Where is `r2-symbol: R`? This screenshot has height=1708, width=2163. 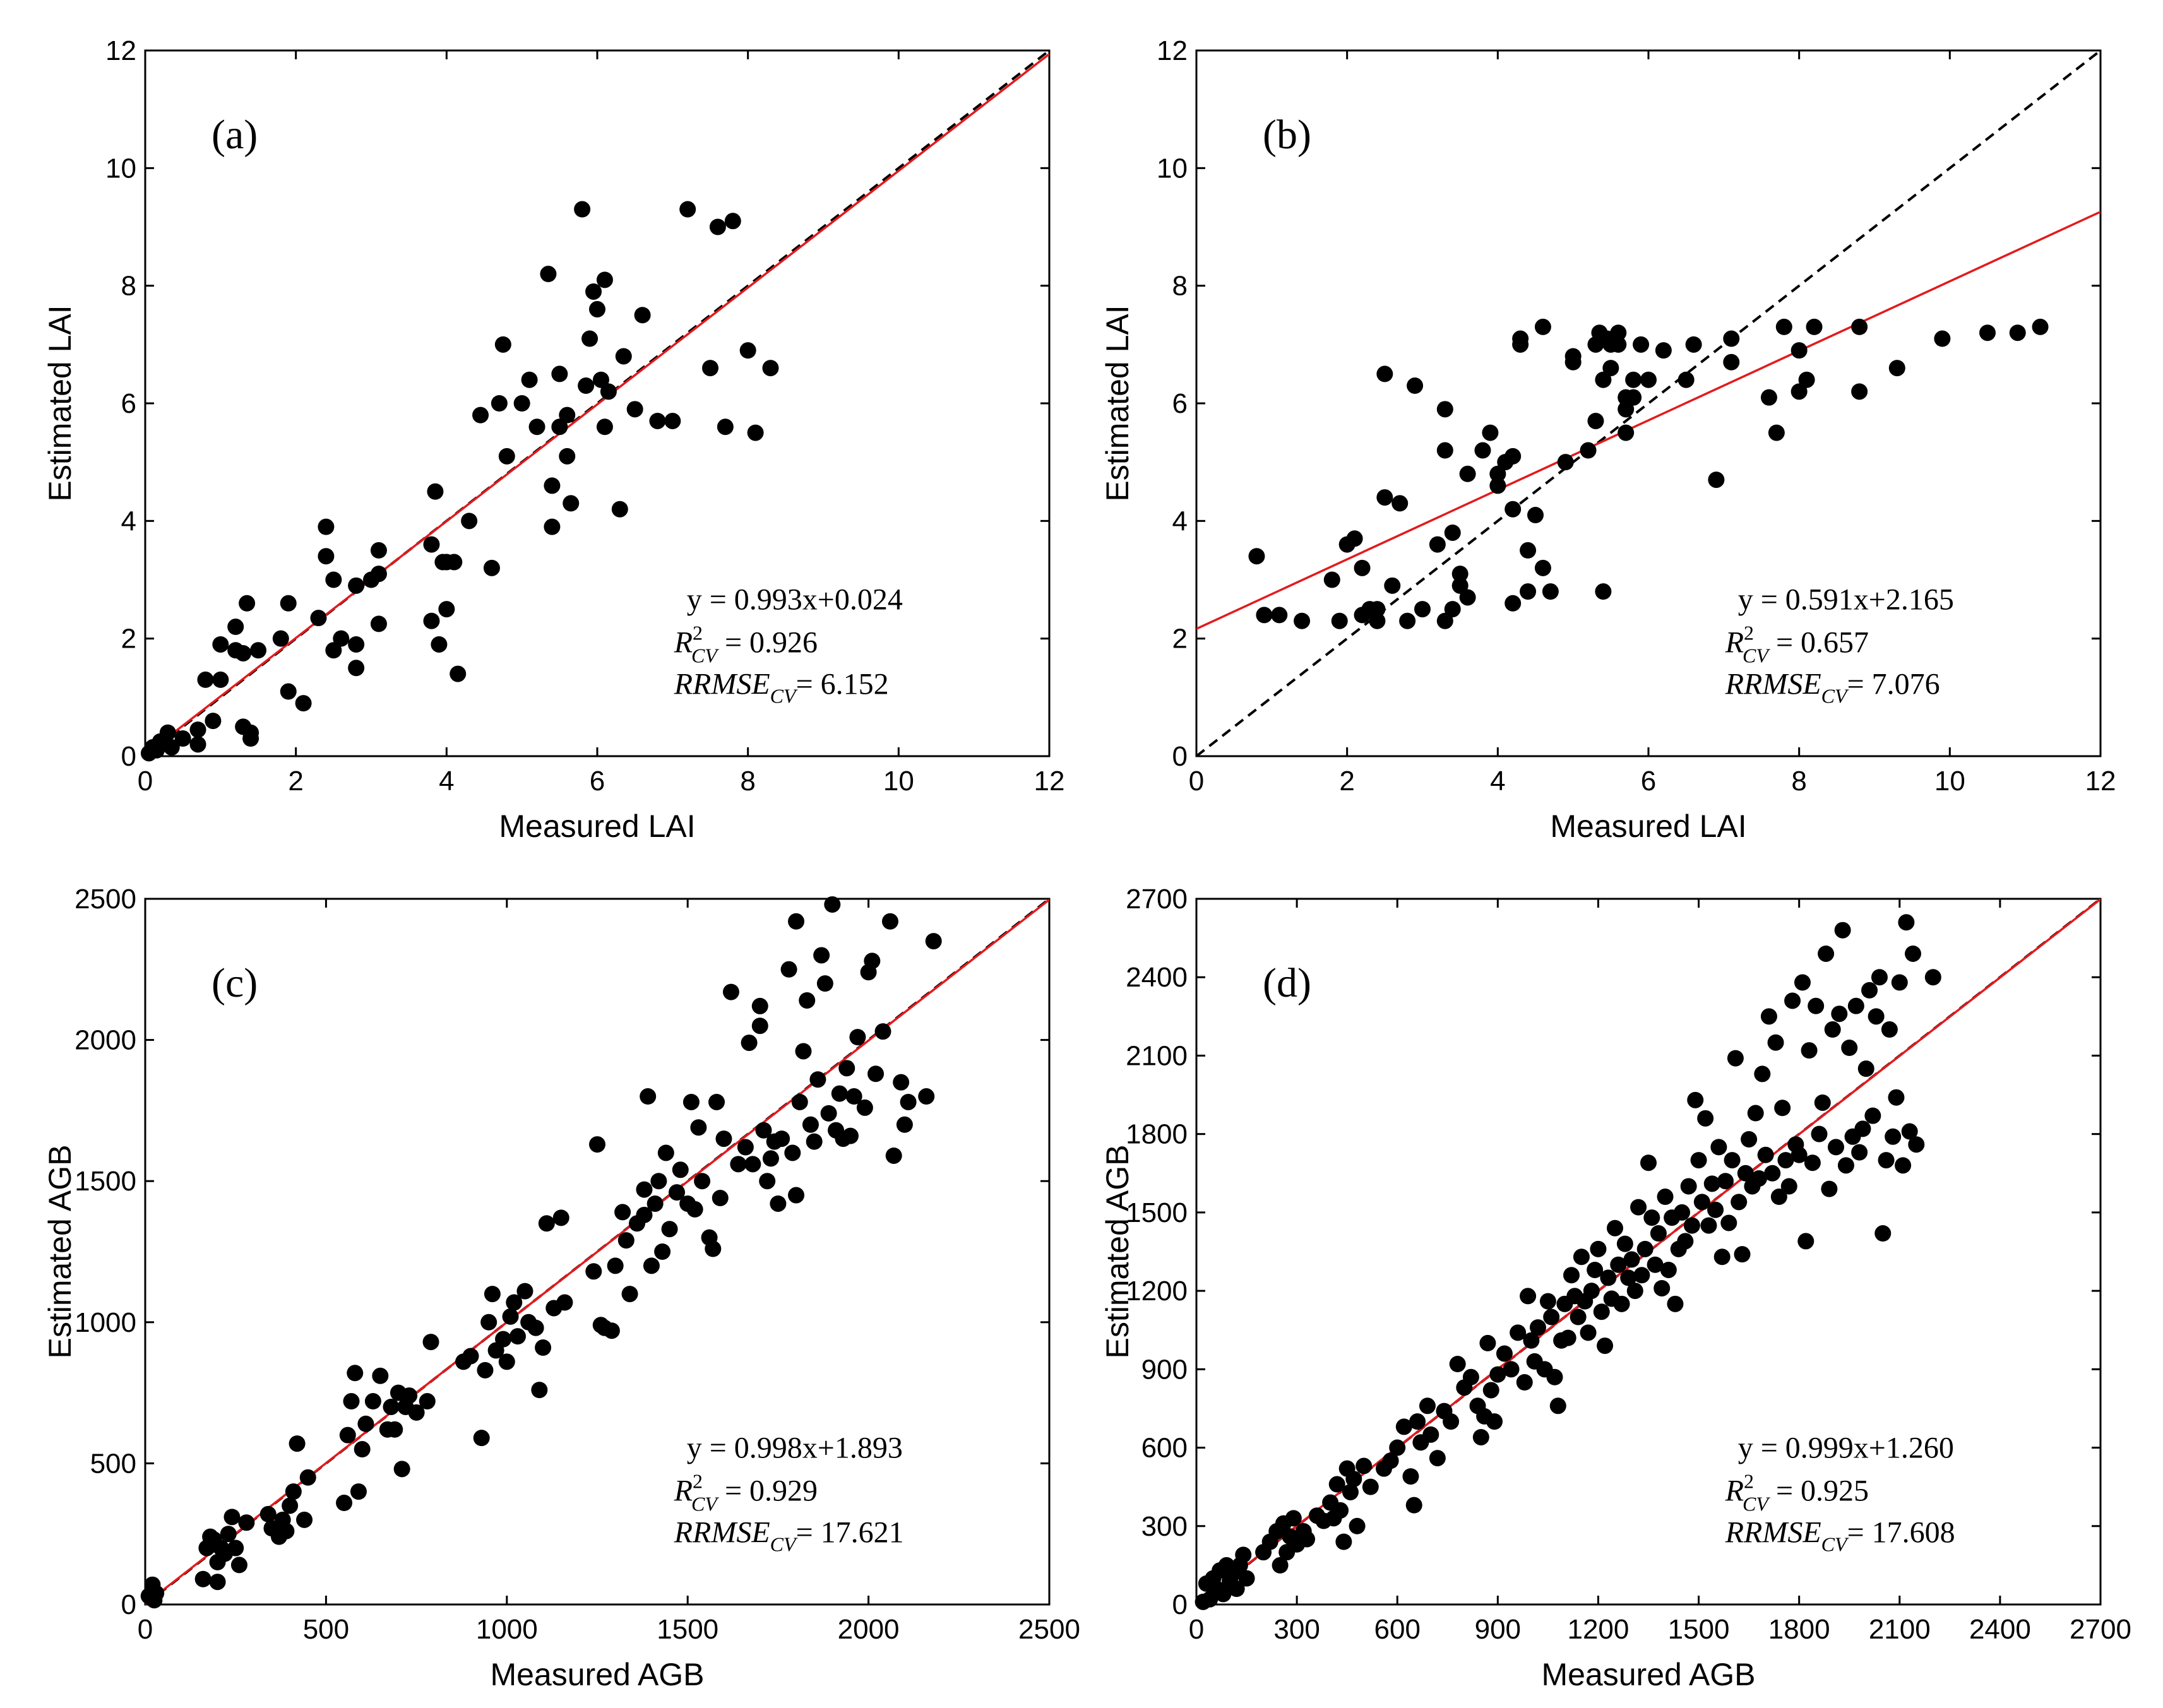
r2-symbol: R is located at coordinates (683, 1490).